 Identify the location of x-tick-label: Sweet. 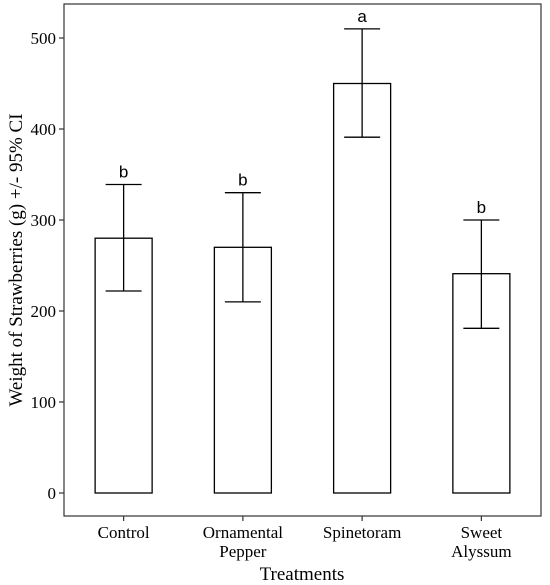
(482, 532).